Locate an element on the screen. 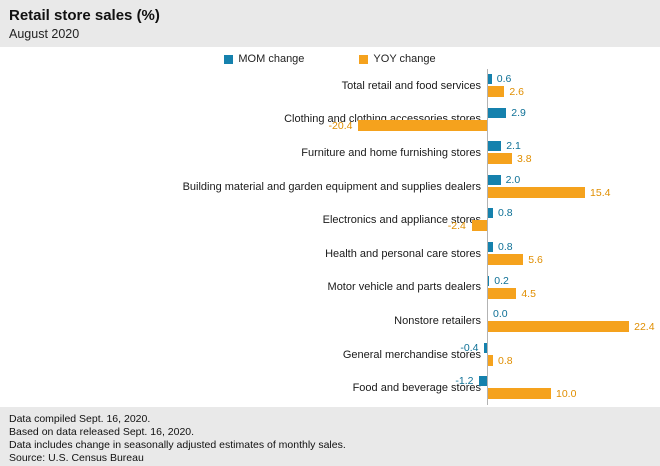  value-label-yoy: 15.4 is located at coordinates (600, 192).